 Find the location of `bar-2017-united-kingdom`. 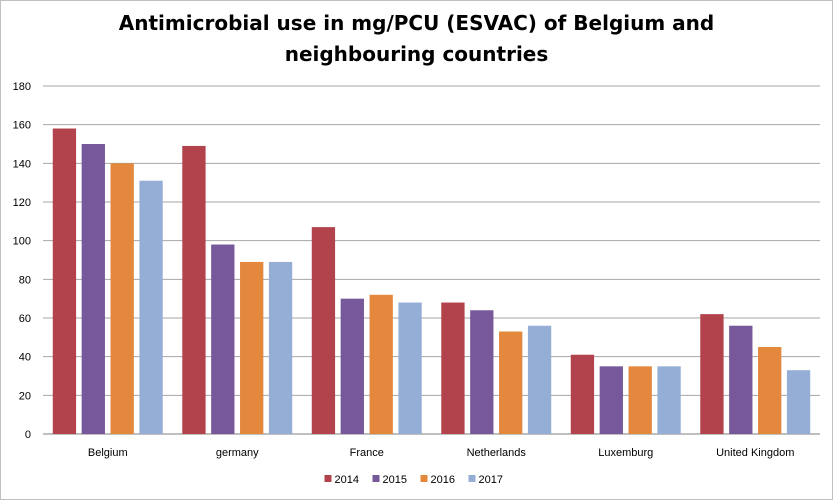

bar-2017-united-kingdom is located at coordinates (798, 402).